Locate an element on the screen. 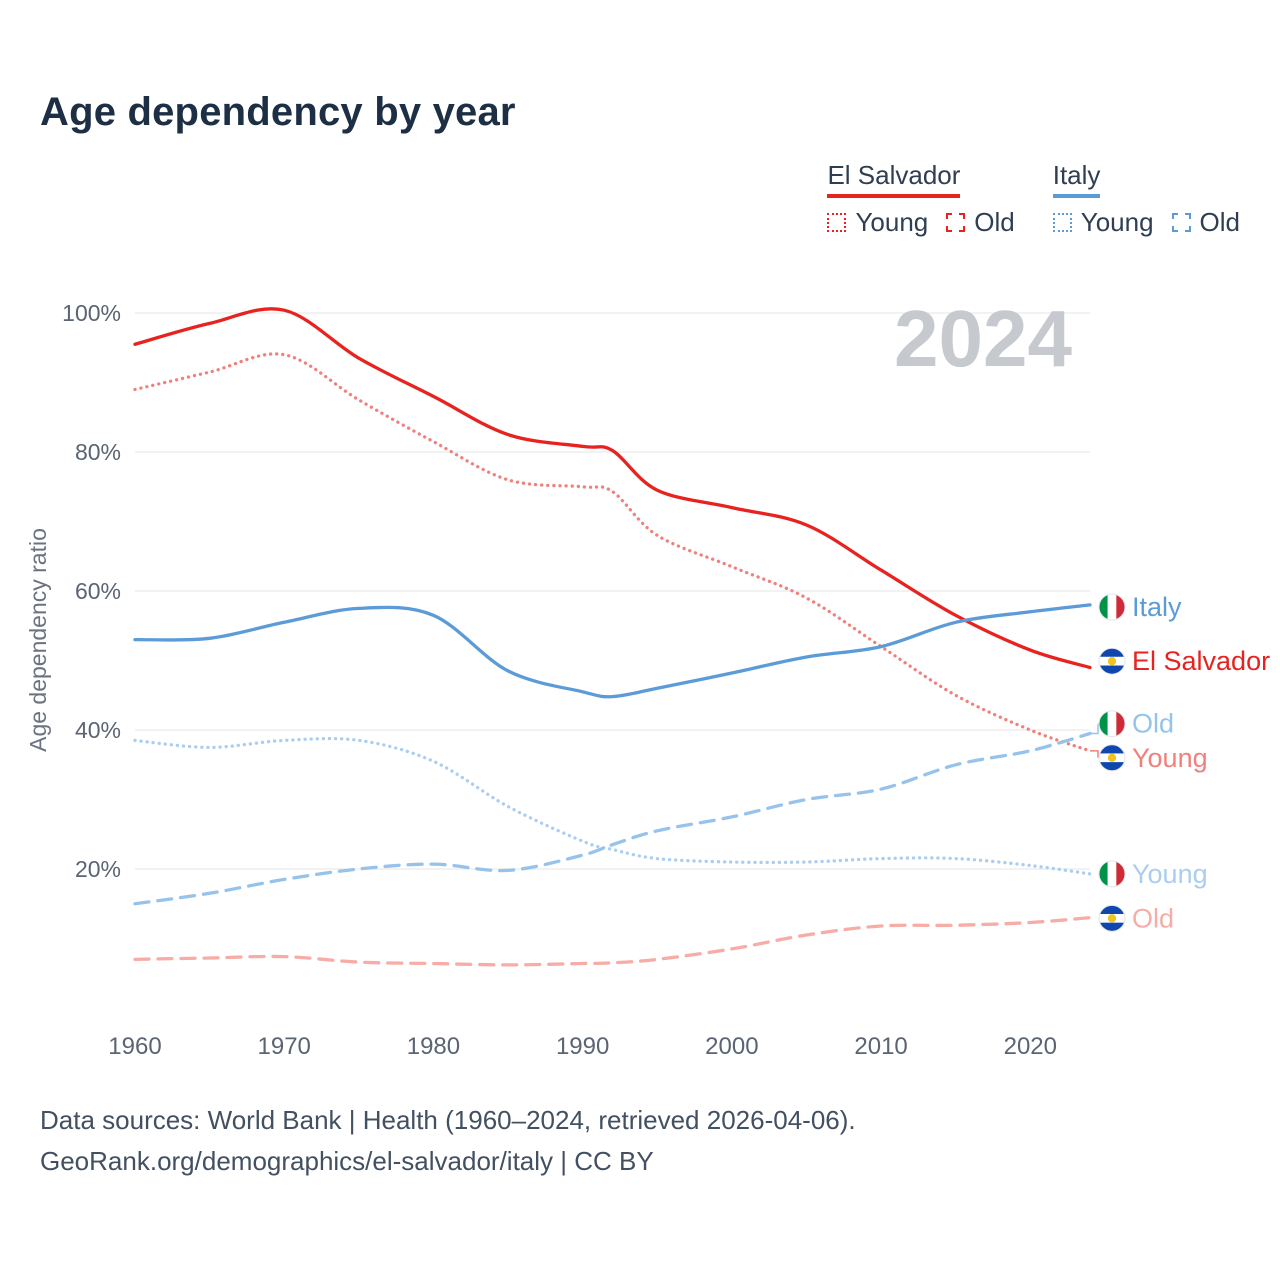 The width and height of the screenshot is (1280, 1280). x-tick-label: 1970 is located at coordinates (284, 1046).